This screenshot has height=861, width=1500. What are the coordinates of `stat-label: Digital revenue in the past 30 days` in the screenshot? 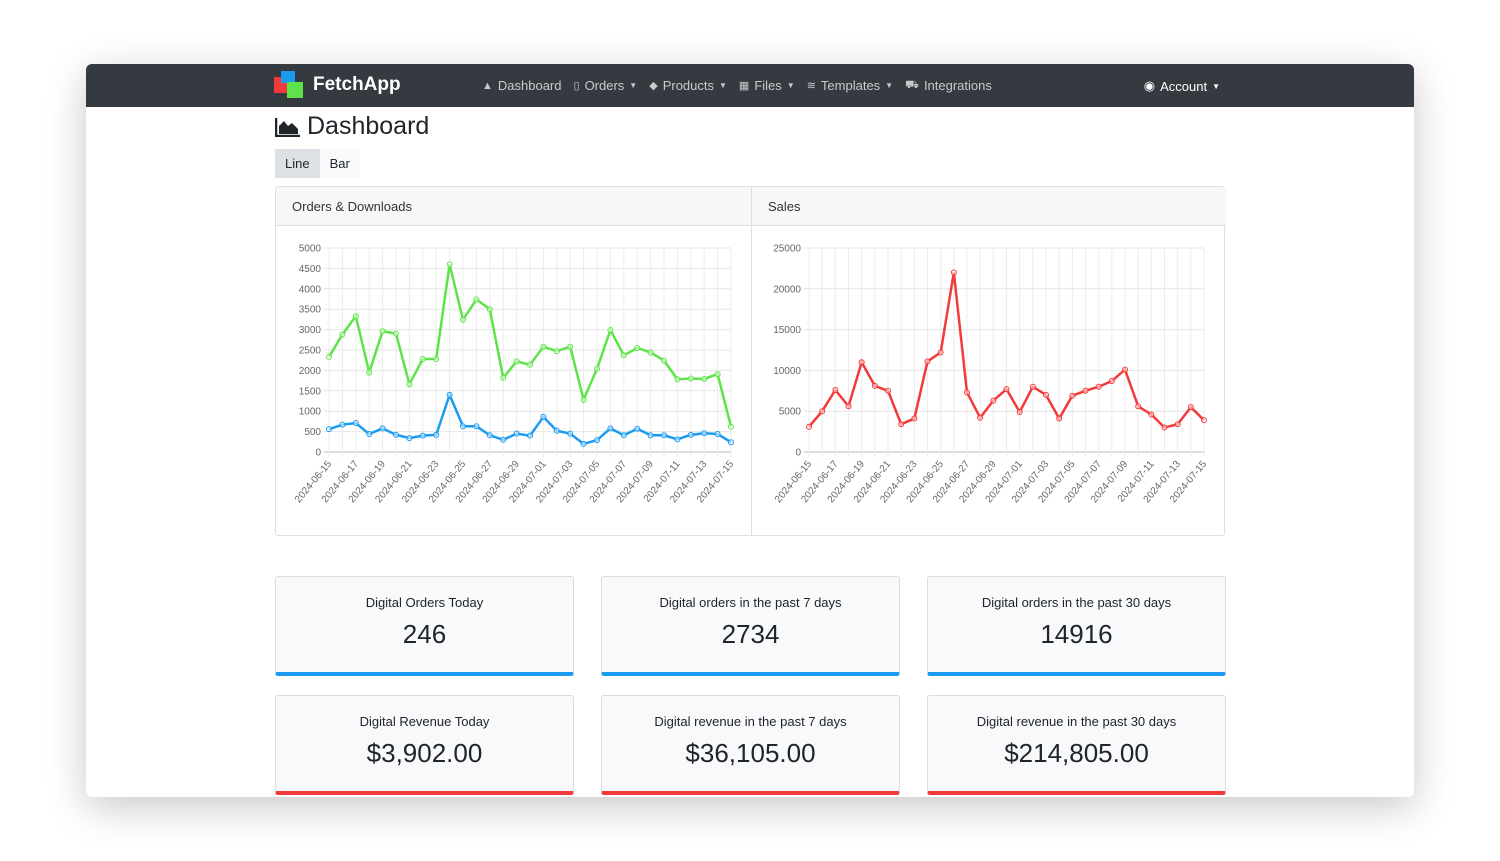 It's located at (1076, 721).